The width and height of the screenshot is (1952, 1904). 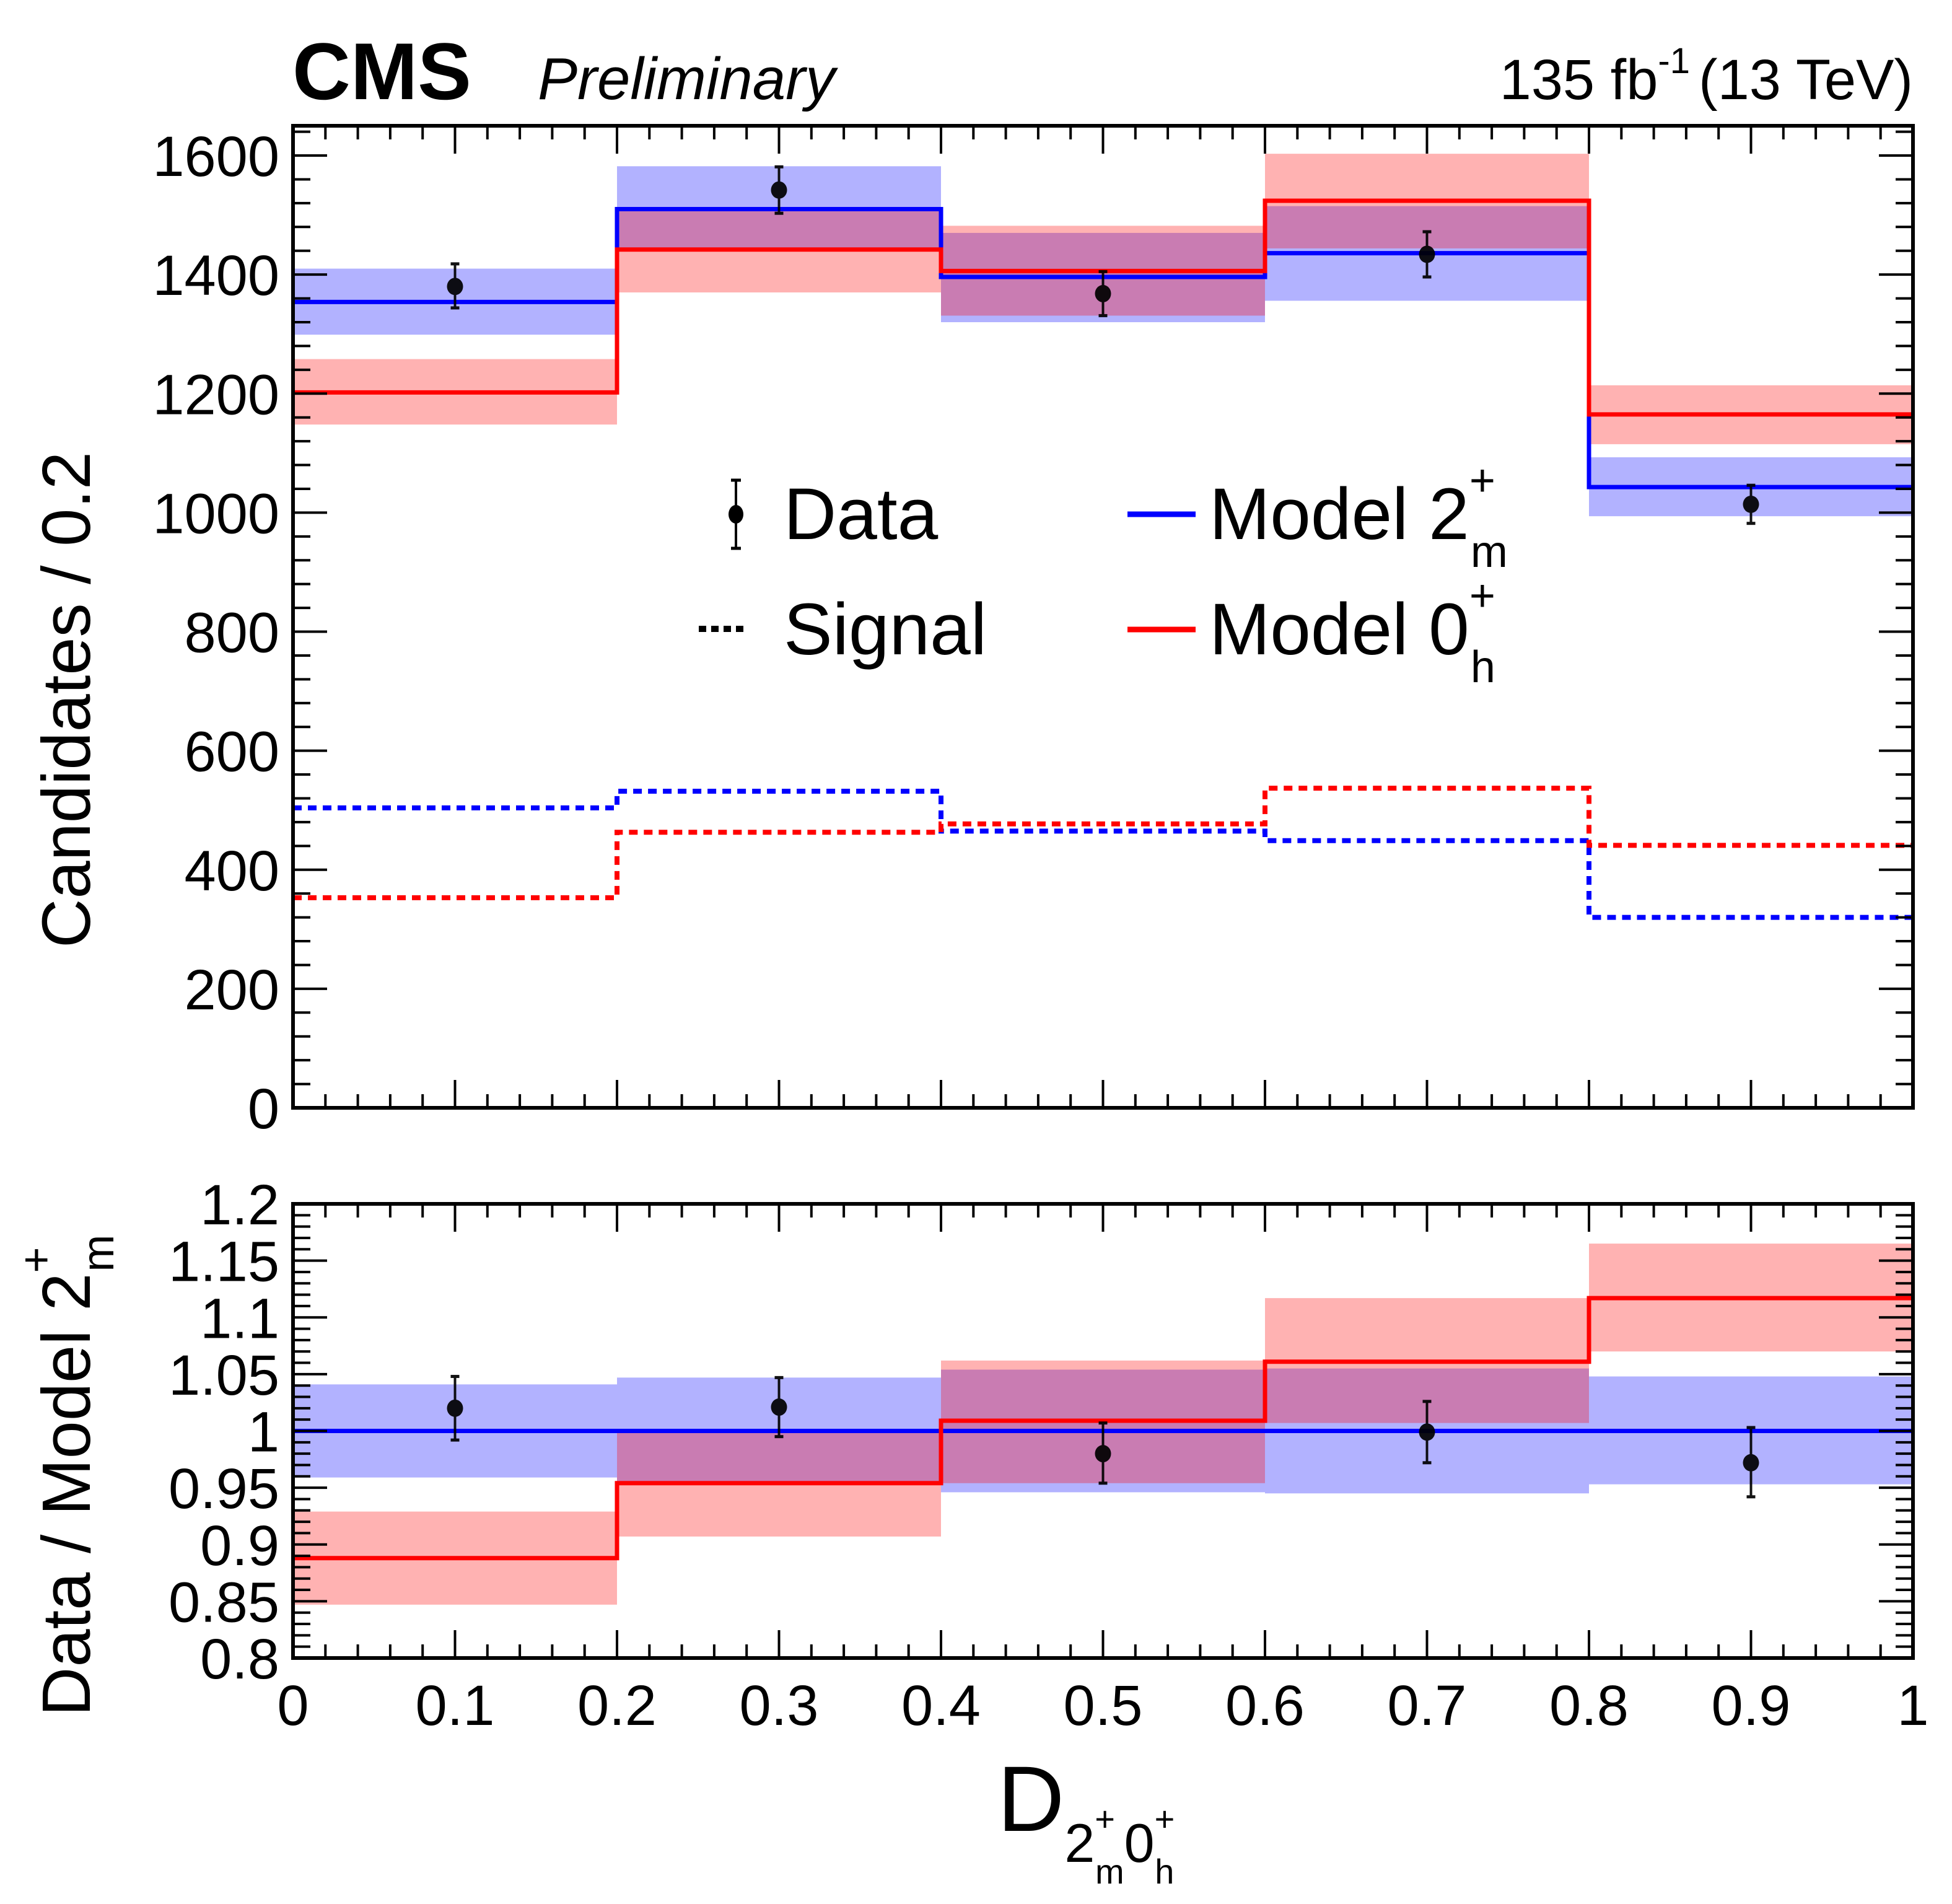 What do you see at coordinates (1579, 80) in the screenshot?
I see `lumi-value: 135 fb` at bounding box center [1579, 80].